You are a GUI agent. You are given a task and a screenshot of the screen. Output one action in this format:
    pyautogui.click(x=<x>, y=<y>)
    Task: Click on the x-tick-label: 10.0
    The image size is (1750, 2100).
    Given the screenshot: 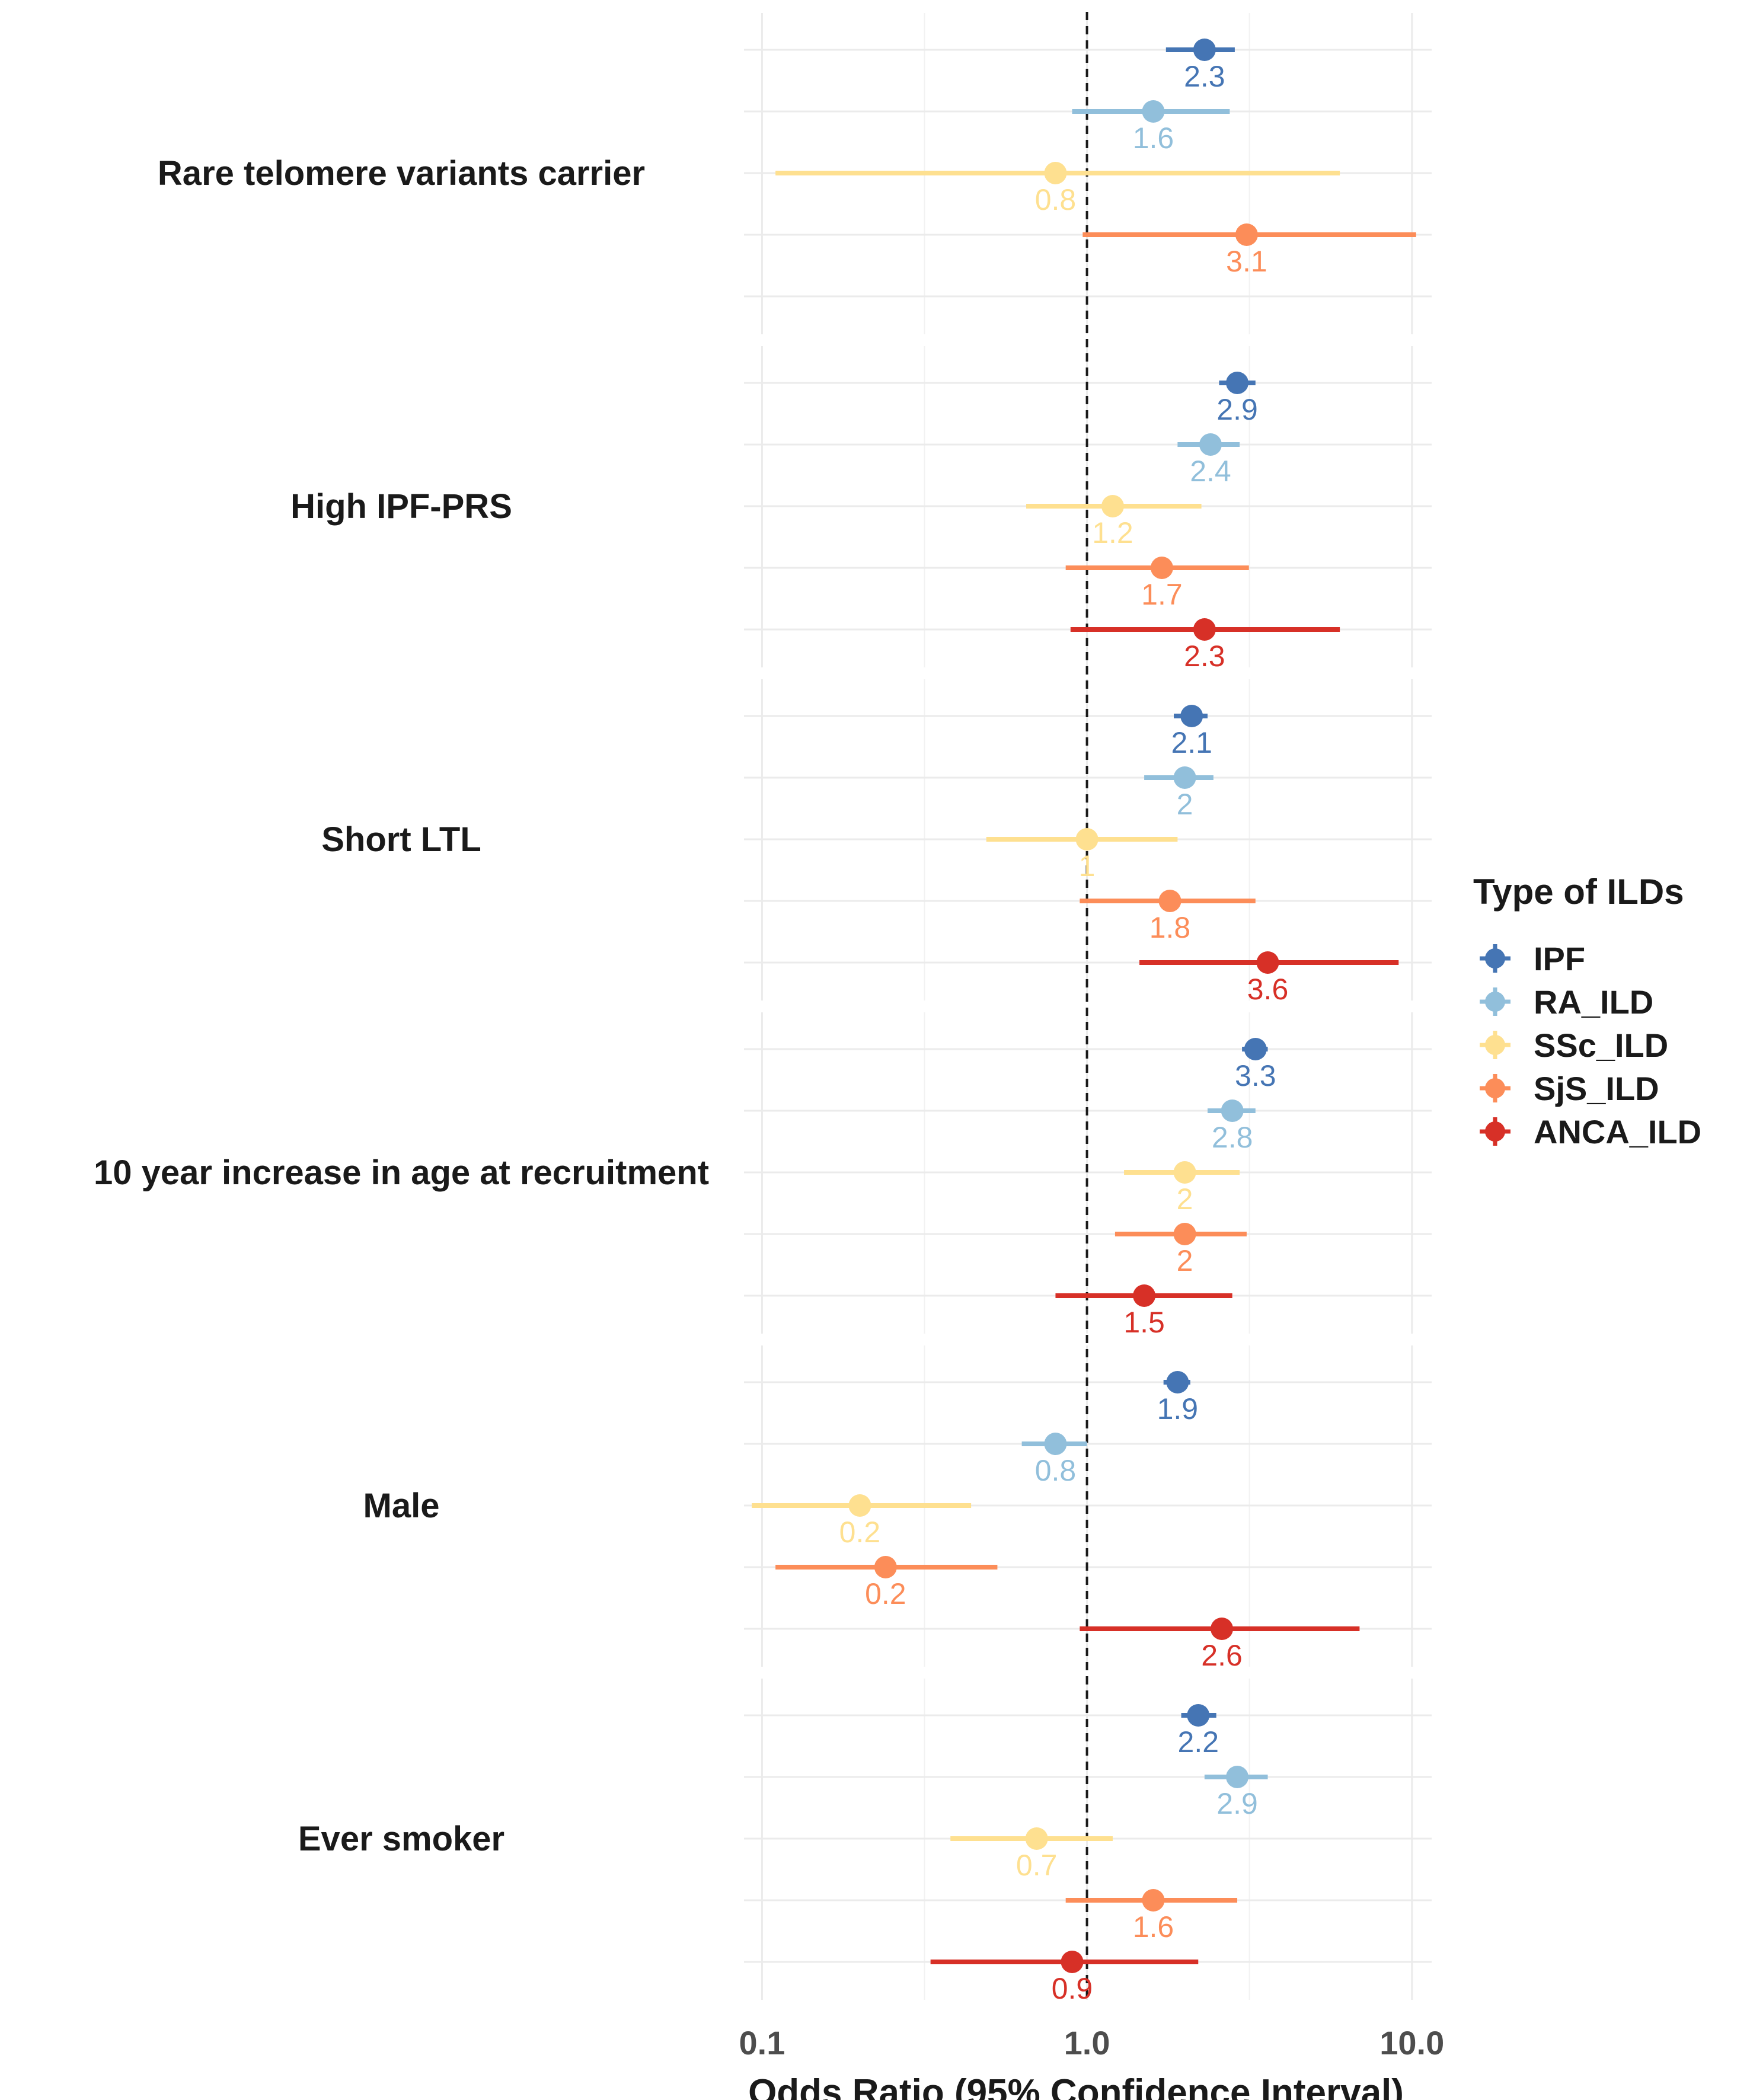 What is the action you would take?
    pyautogui.click(x=1411, y=2042)
    